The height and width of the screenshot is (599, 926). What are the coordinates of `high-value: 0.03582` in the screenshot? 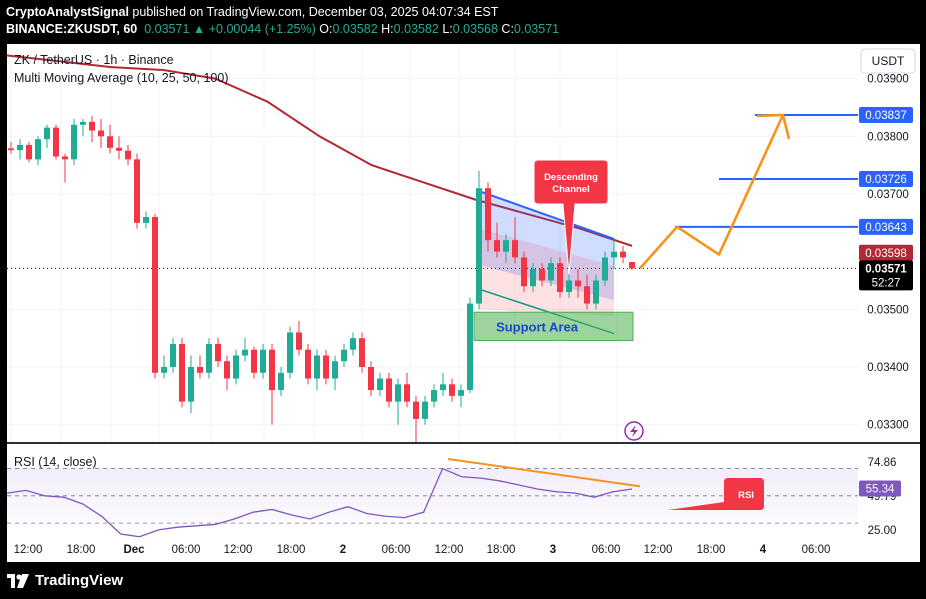 It's located at (416, 29).